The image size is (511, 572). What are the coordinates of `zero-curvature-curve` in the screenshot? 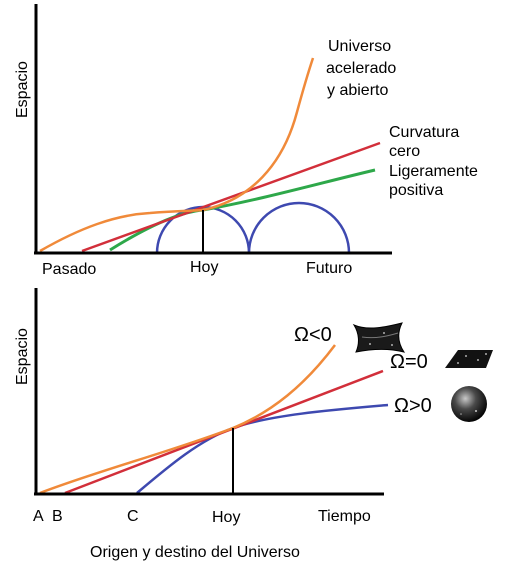 It's located at (231, 197).